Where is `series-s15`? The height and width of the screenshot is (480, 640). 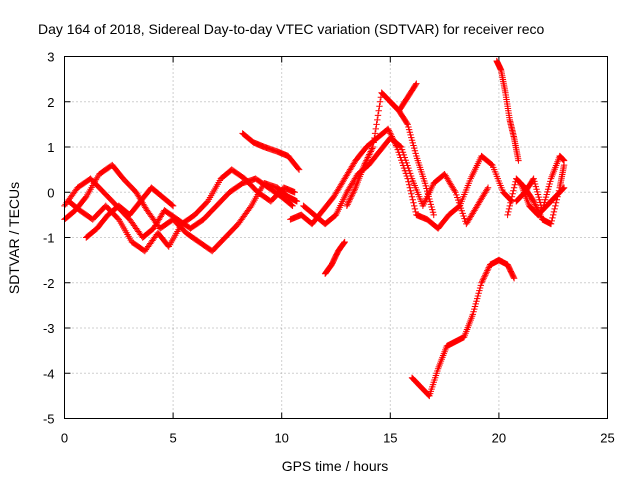
series-s15 is located at coordinates (542, 199).